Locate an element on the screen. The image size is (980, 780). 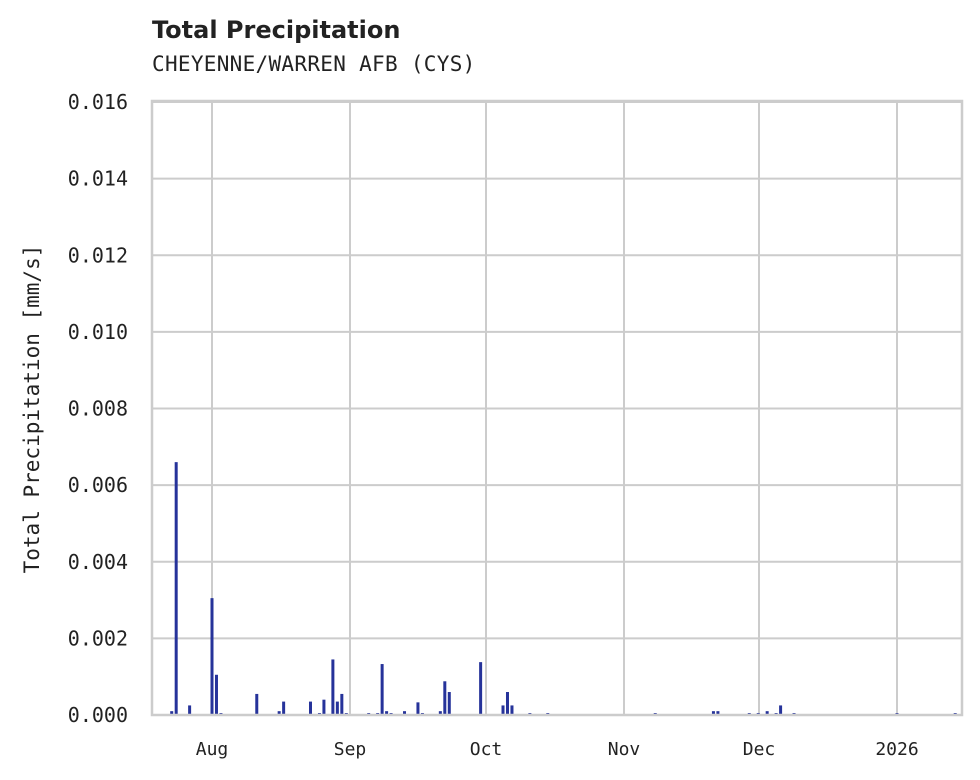
x-tick-label: Sep is located at coordinates (350, 749).